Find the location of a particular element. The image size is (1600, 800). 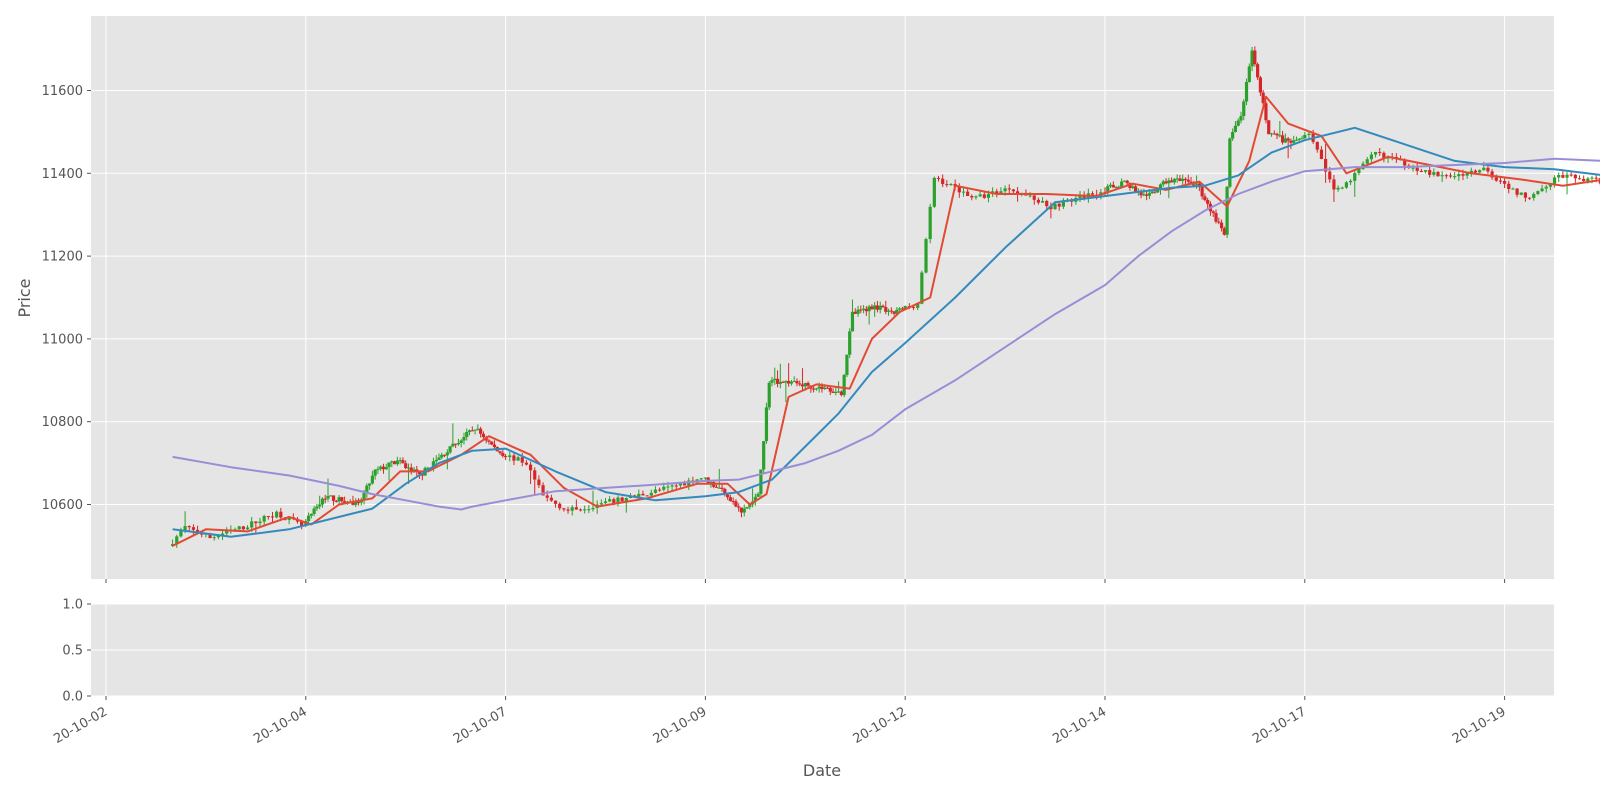

x-tick-label: 20-10-14 is located at coordinates (1079, 725).